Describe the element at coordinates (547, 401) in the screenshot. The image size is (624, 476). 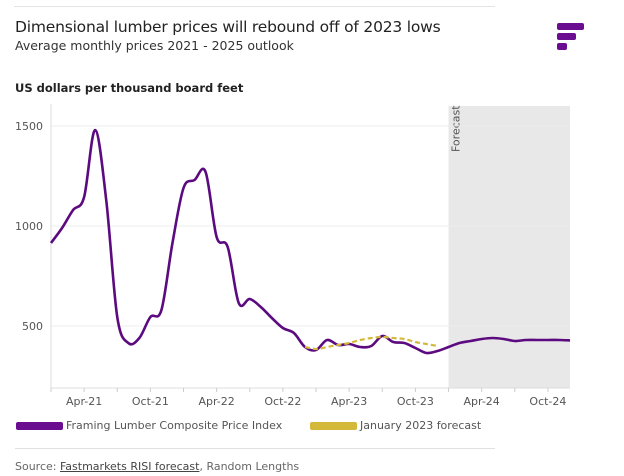
I see `x-tick-label: Oct-24` at that location.